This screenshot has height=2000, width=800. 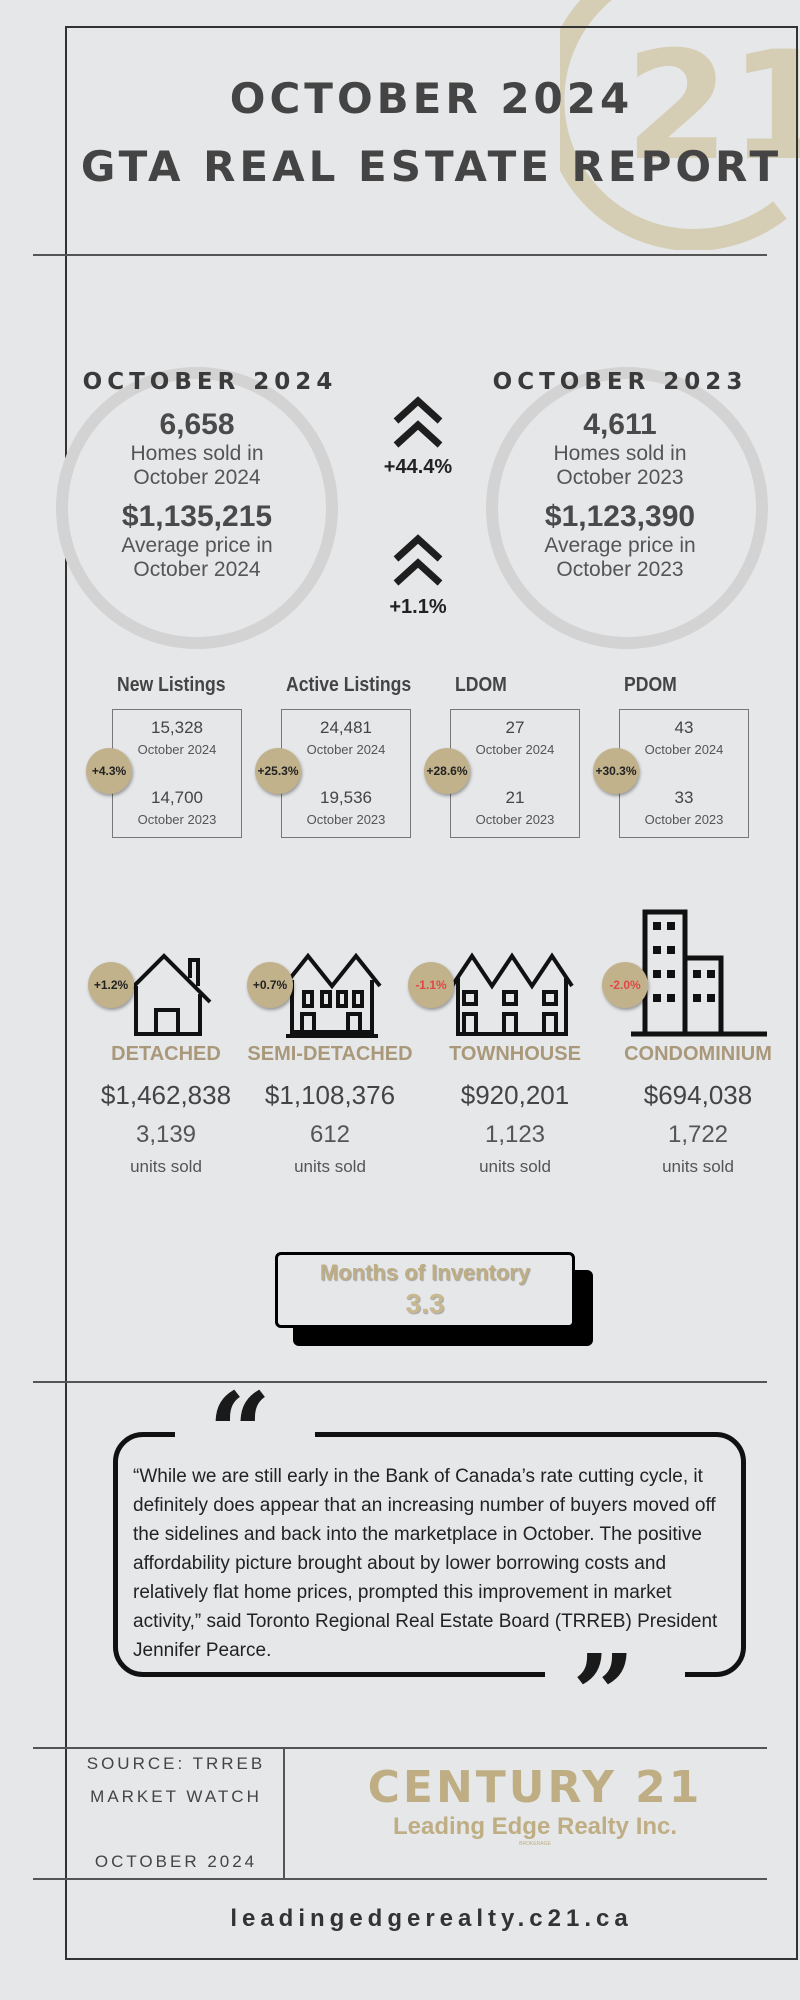 What do you see at coordinates (330, 1054) in the screenshot?
I see `property-type-name: SEMI-DETACHED` at bounding box center [330, 1054].